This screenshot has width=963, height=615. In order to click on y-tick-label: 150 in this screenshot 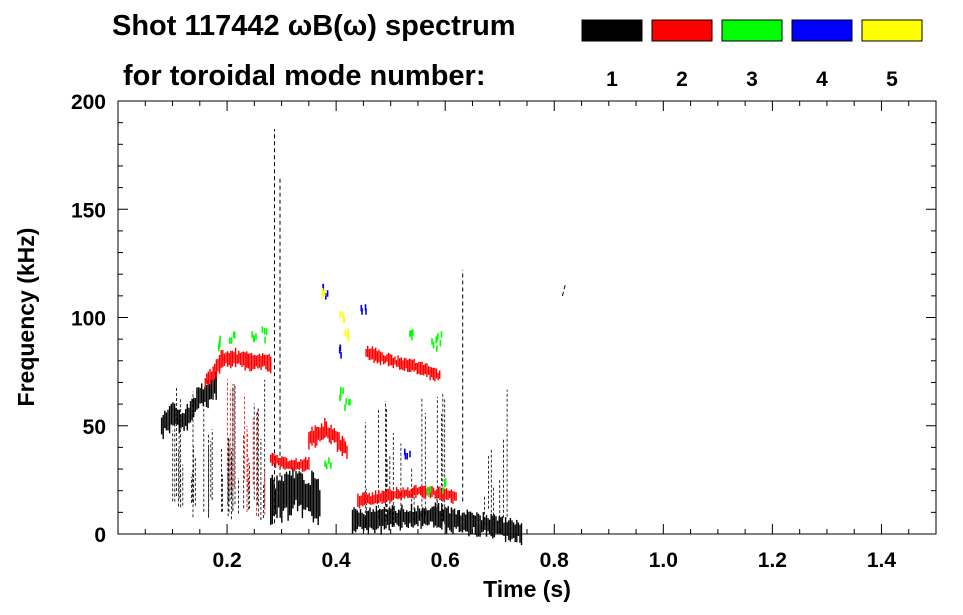, I will do `click(88, 210)`.